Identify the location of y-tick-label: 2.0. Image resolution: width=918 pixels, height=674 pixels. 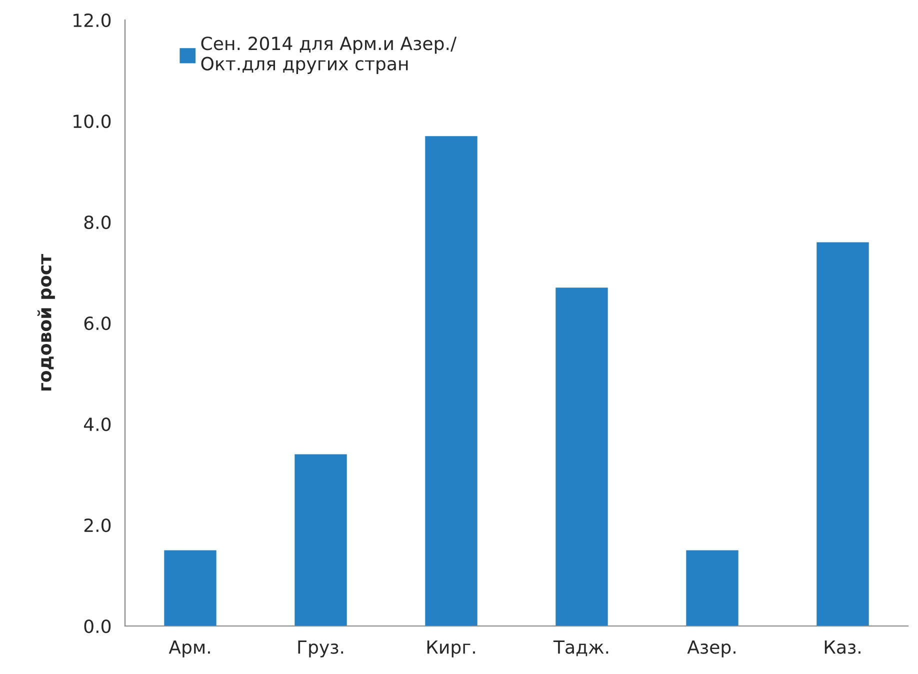
(97, 525).